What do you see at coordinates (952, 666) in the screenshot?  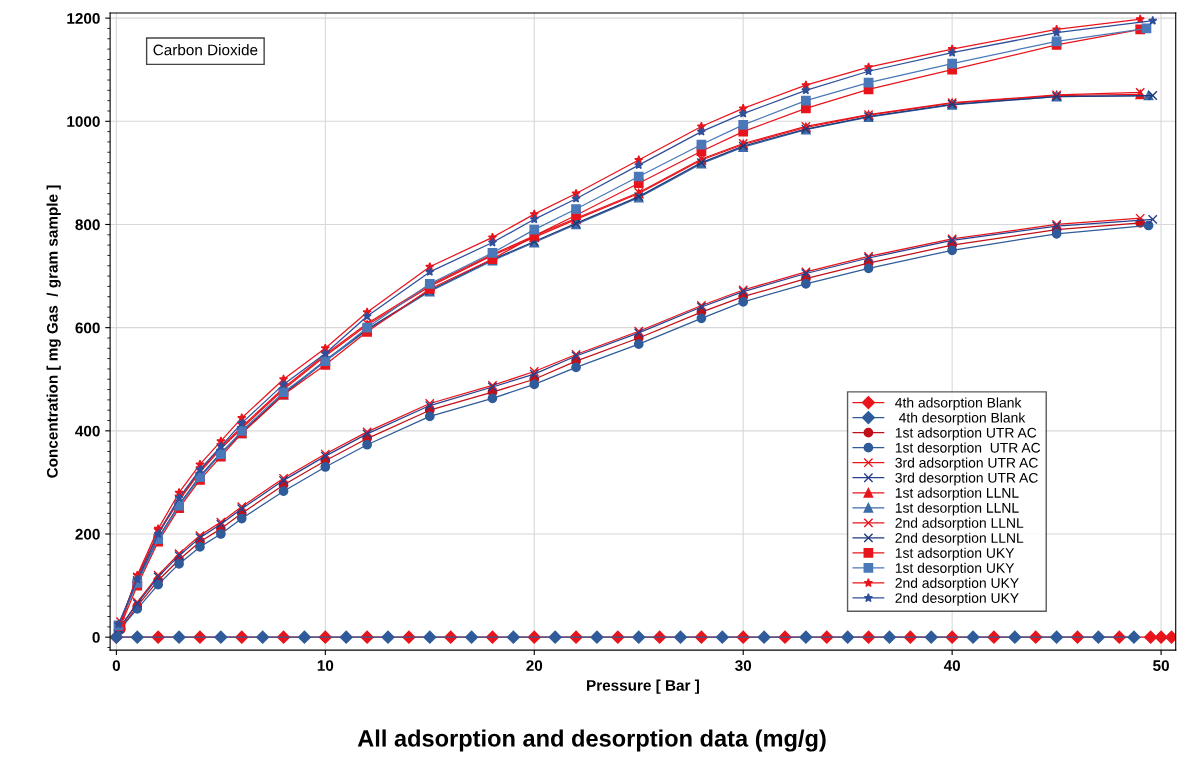 I see `x-tick-label: 40` at bounding box center [952, 666].